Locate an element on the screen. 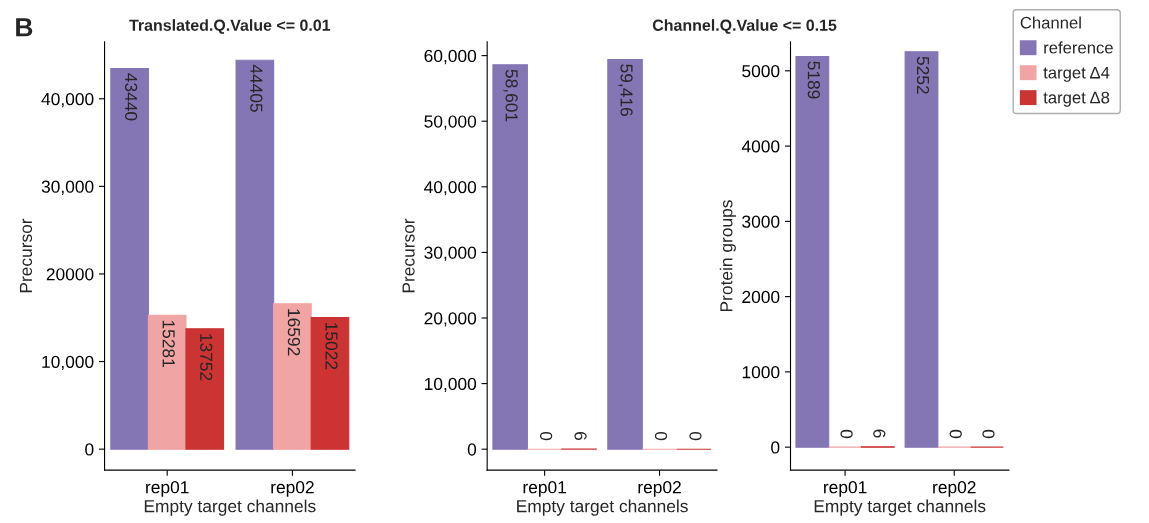 The height and width of the screenshot is (523, 1149). data-label: 43440 is located at coordinates (131, 97).